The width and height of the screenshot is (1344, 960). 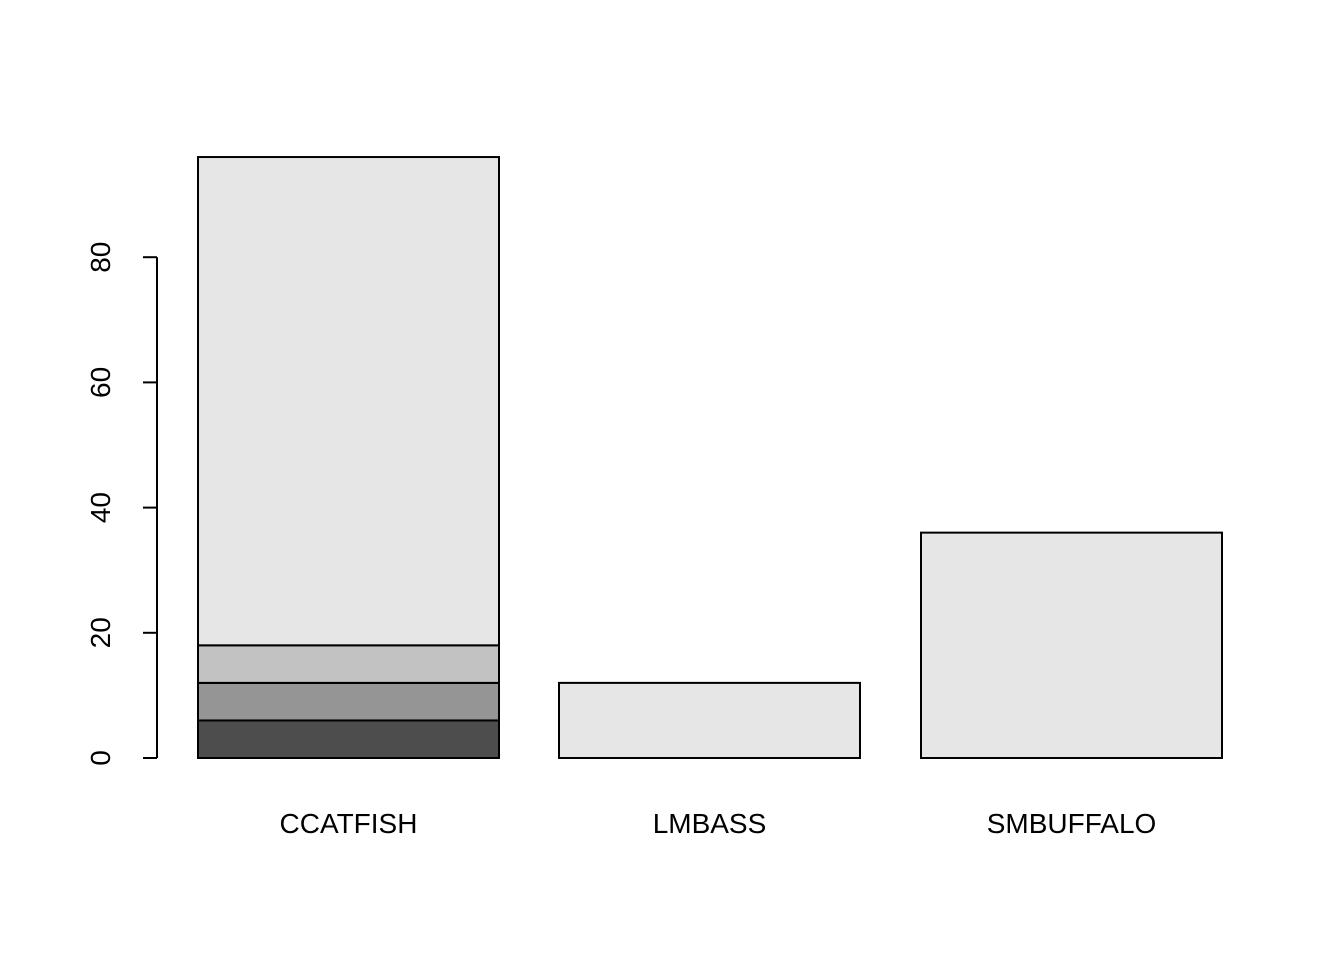 I want to click on y-tick-label: 60, so click(x=100, y=382).